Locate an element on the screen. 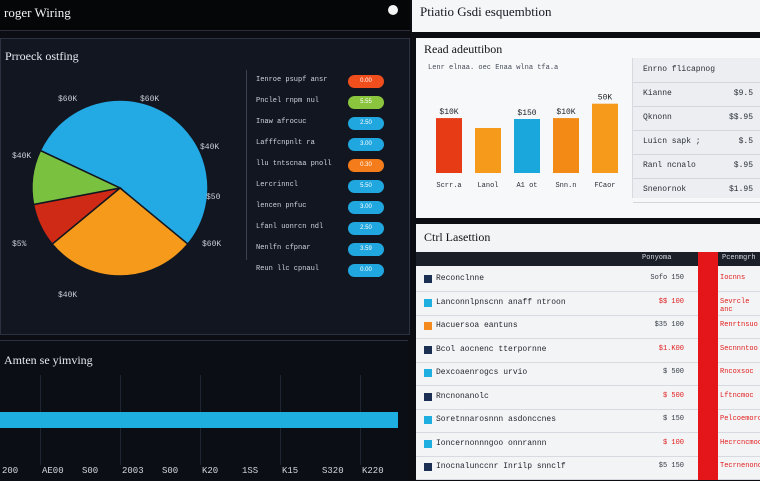 This screenshot has width=760, height=481. legend-label: Pnclel rnpm nul is located at coordinates (288, 101).